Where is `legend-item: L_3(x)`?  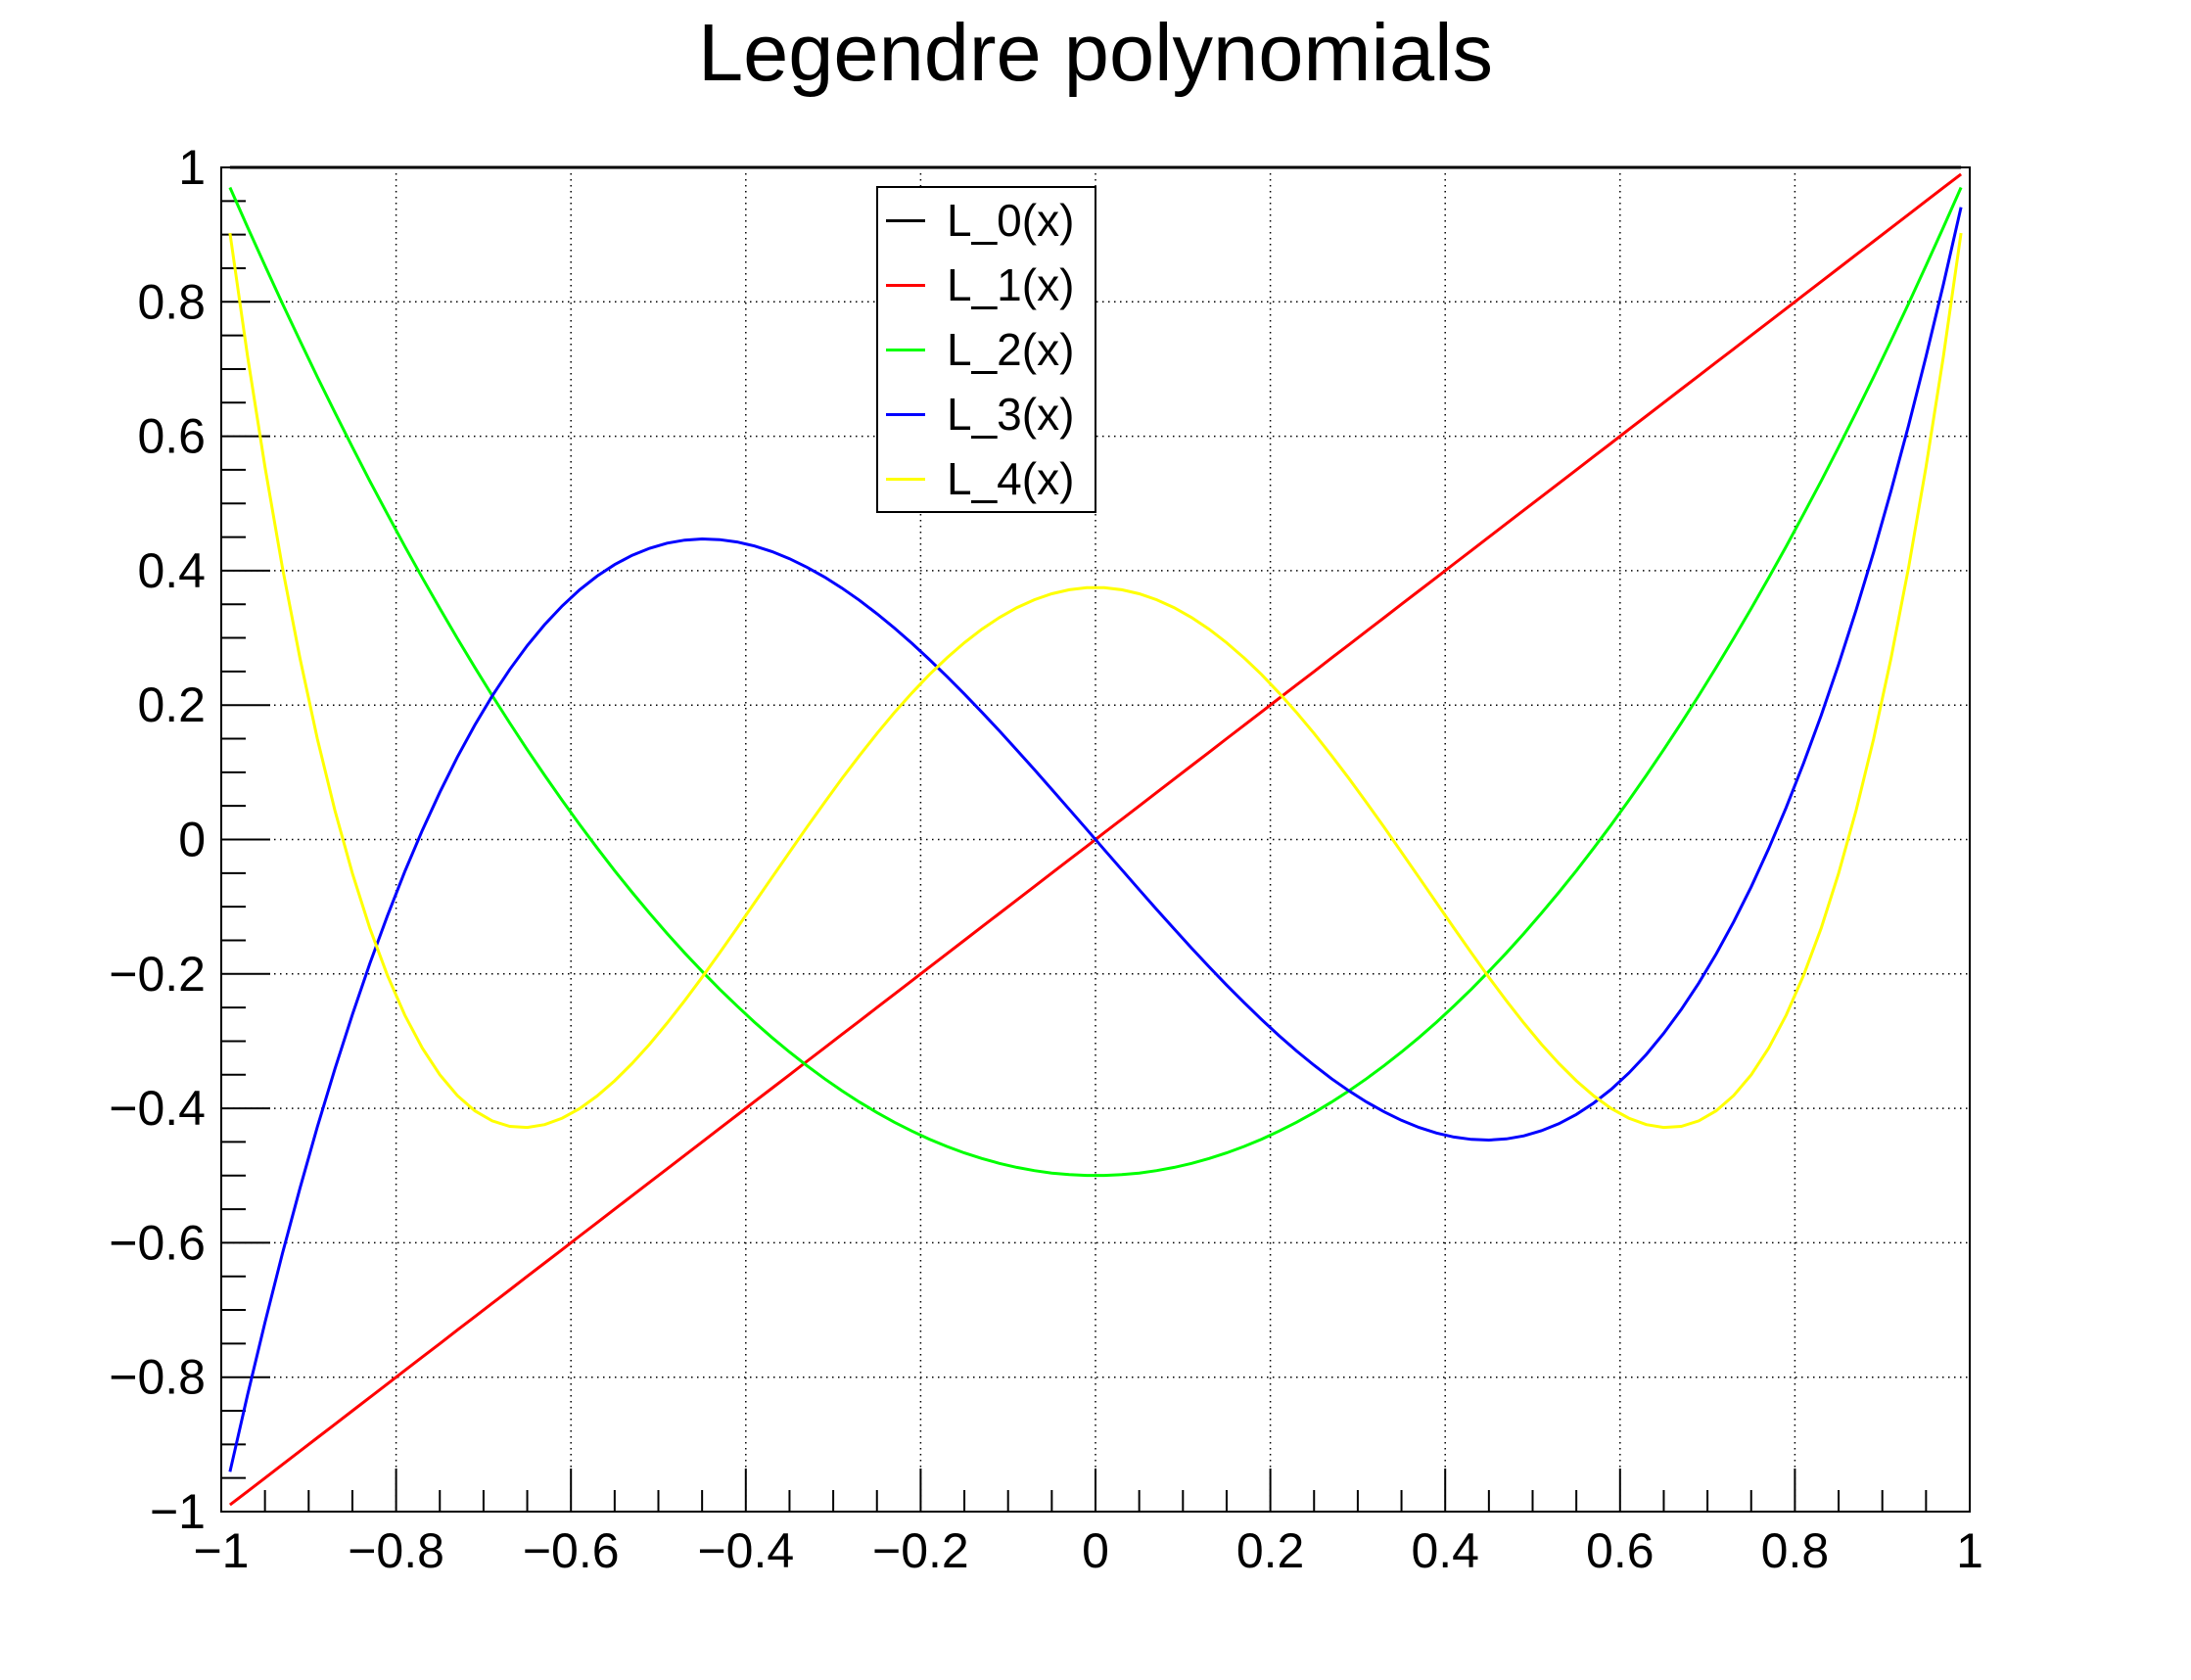
legend-item: L_3(x) is located at coordinates (986, 414).